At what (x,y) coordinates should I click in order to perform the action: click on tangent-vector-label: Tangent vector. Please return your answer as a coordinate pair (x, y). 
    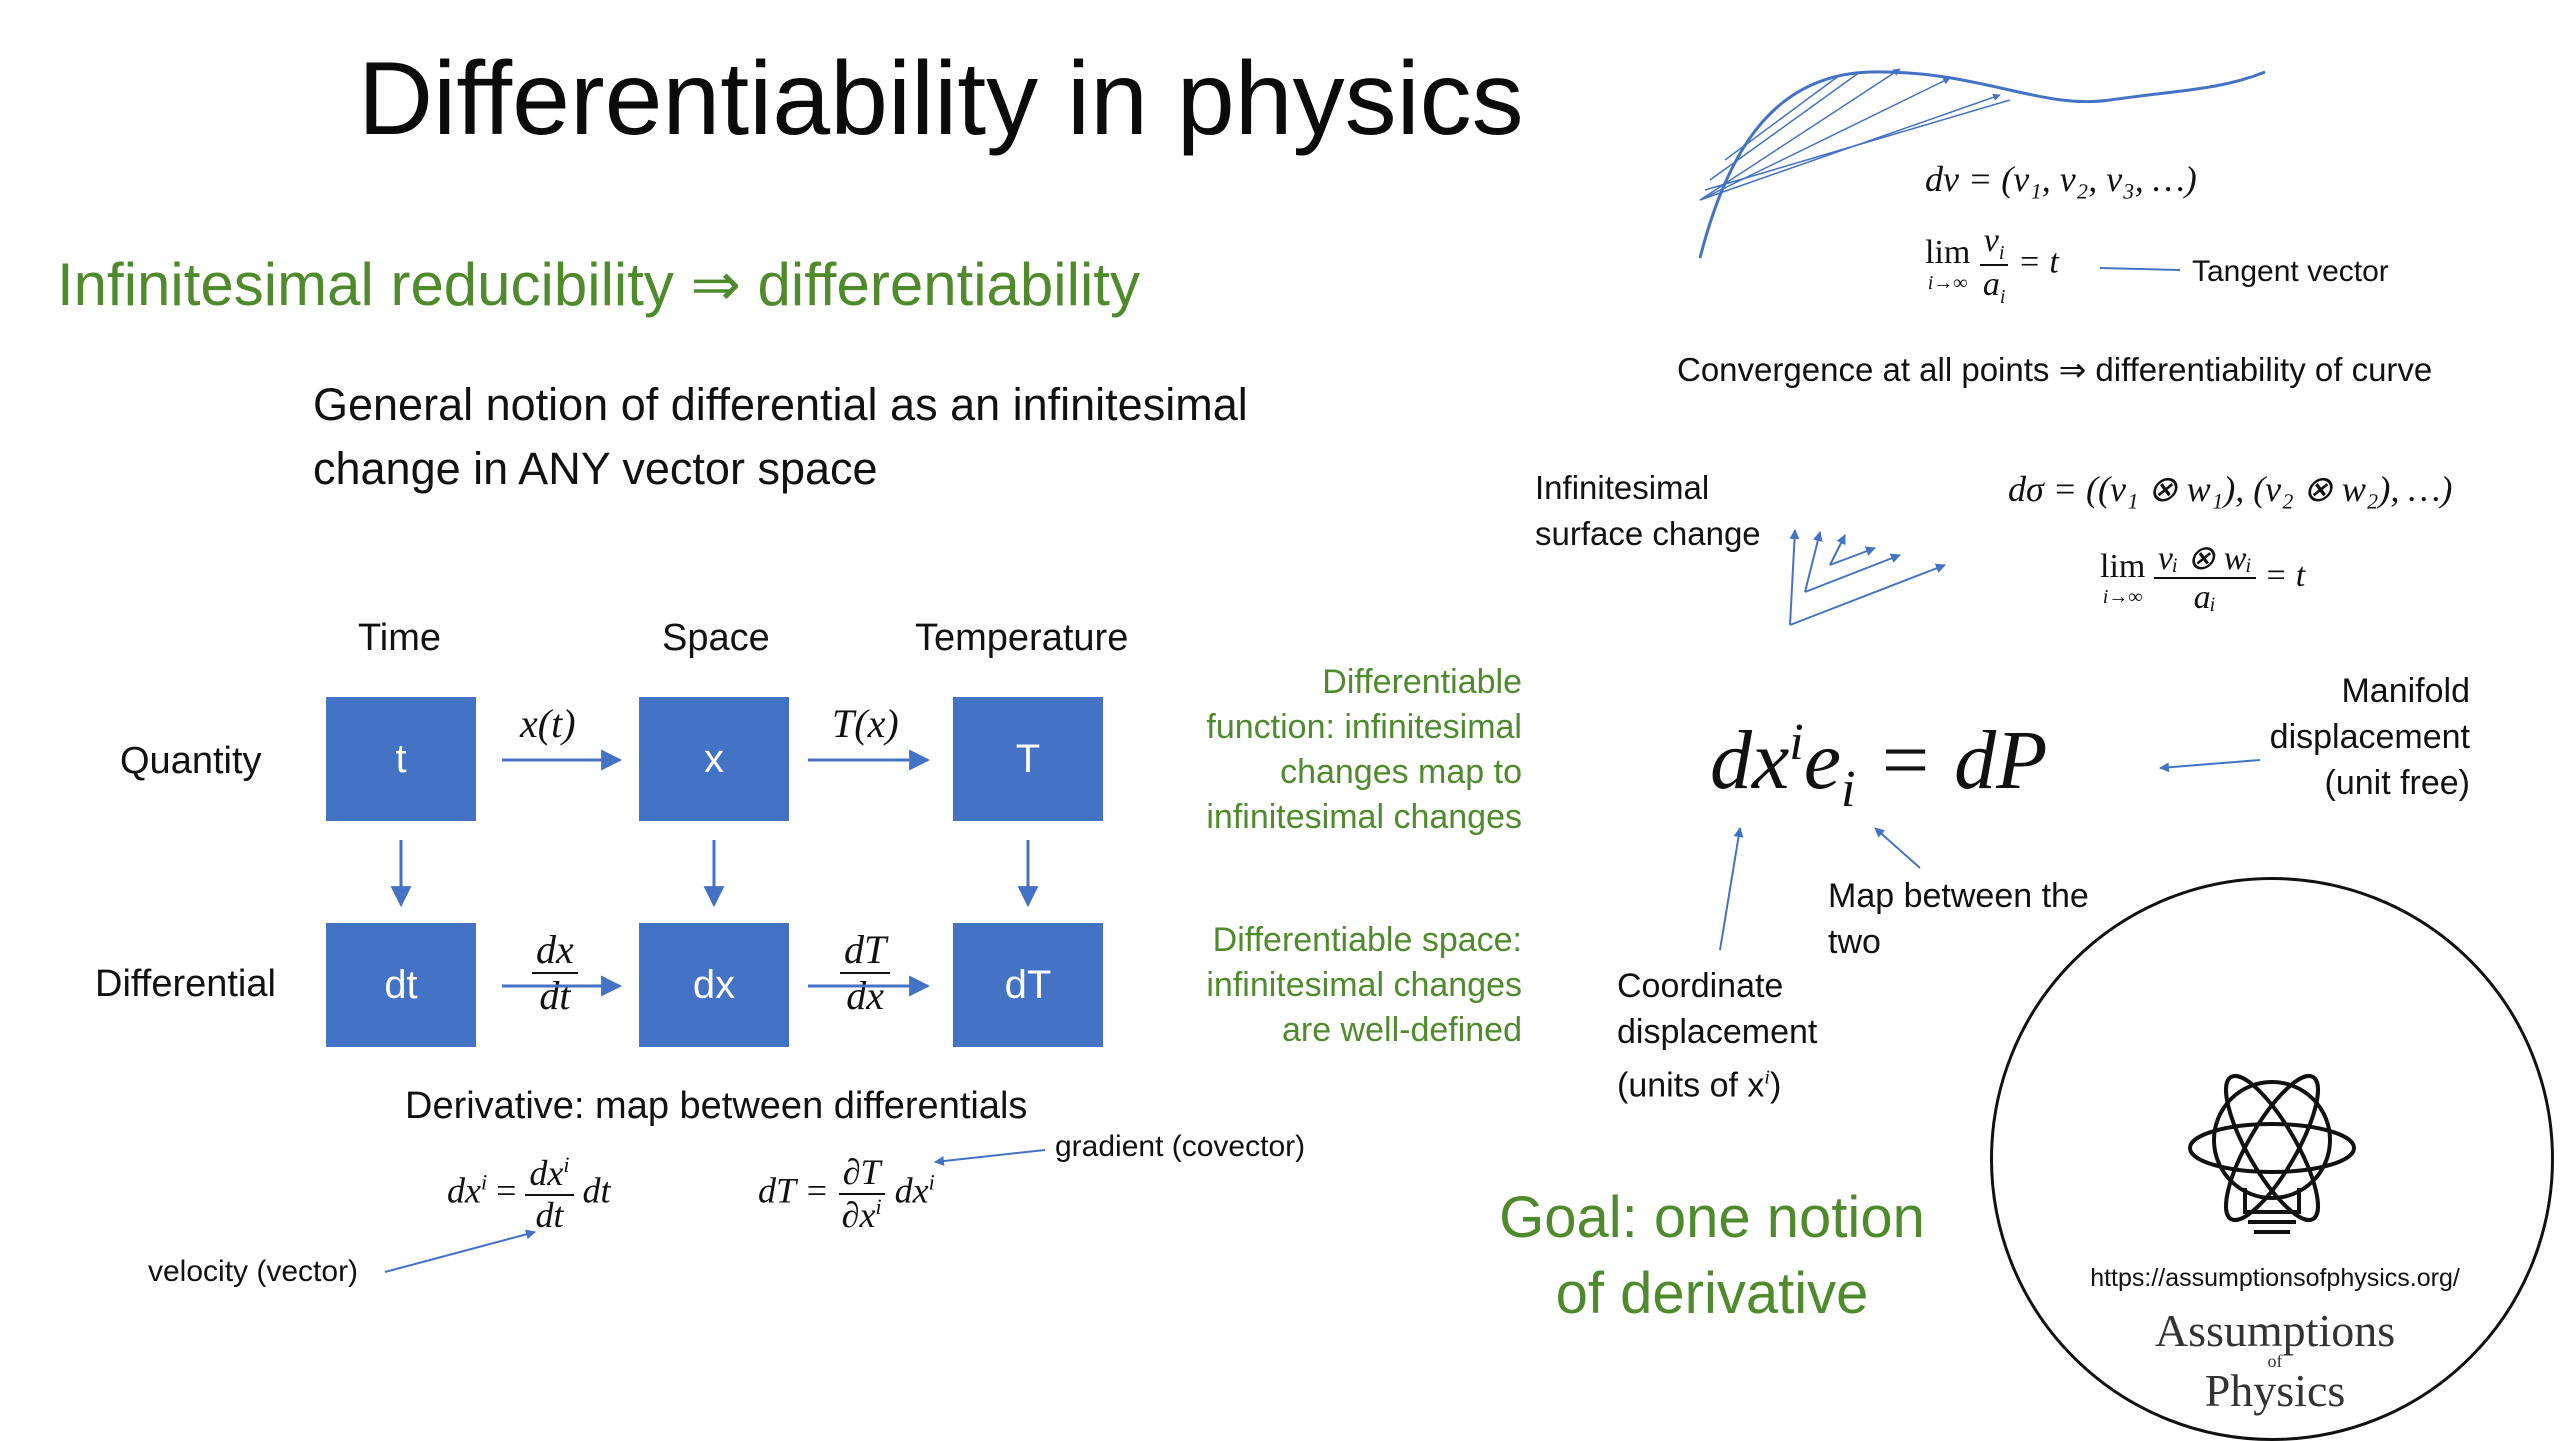
    Looking at the image, I should click on (2290, 271).